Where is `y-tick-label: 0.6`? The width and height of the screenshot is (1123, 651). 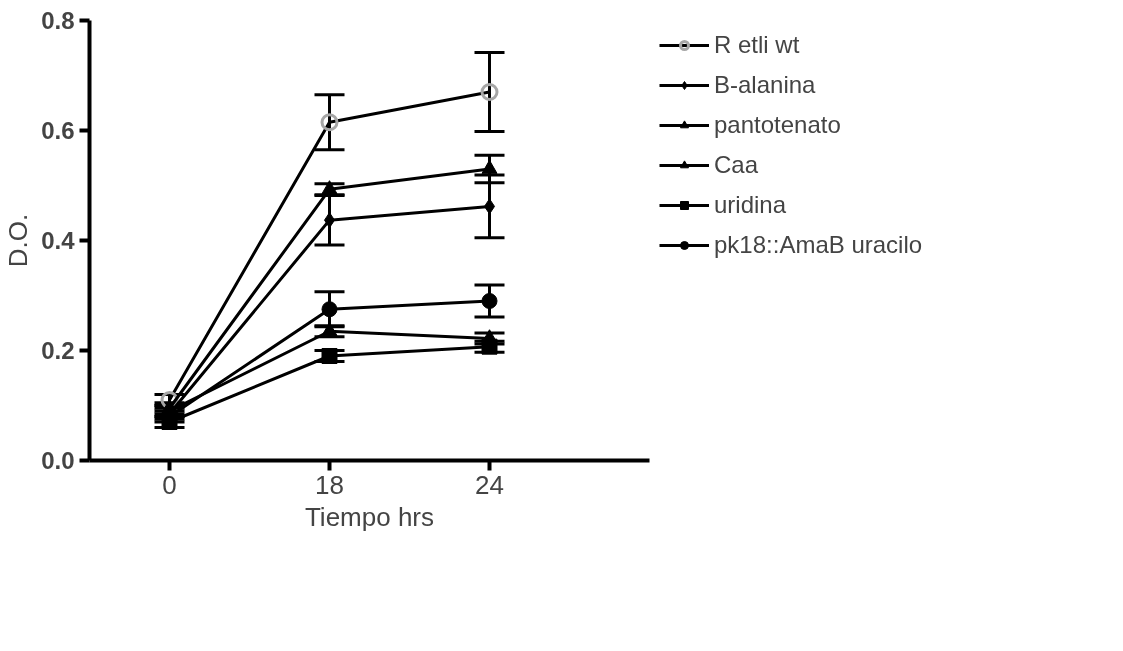
y-tick-label: 0.6 is located at coordinates (58, 130).